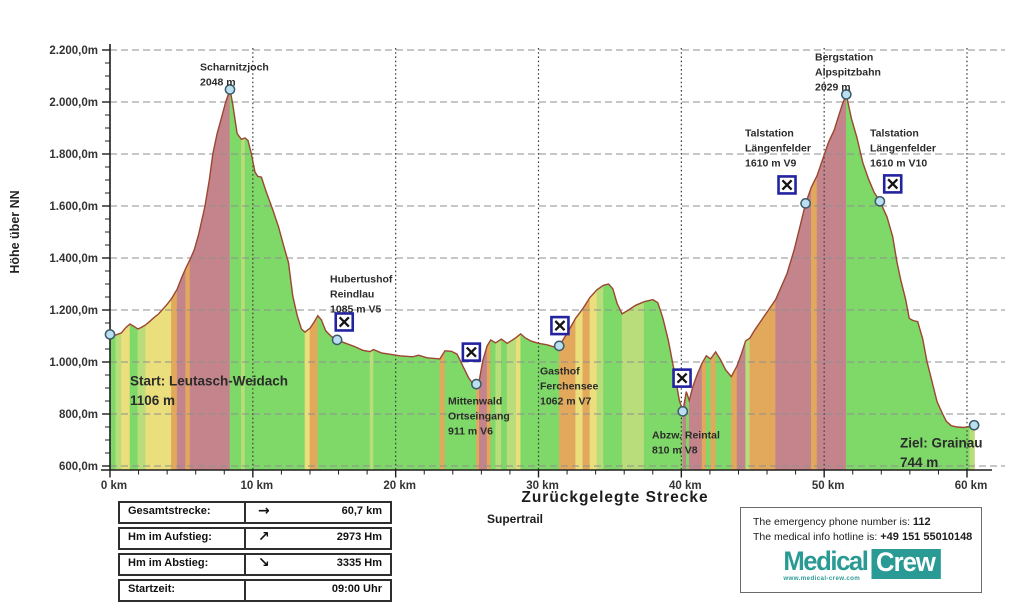  I want to click on summary-table-row: Startzeit: 09:00 Uhr, so click(255, 590).